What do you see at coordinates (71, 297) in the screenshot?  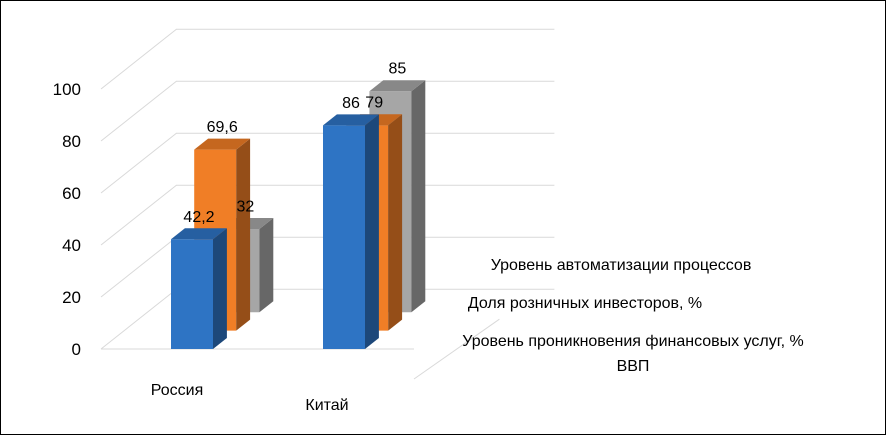 I see `y-tick-label: 20` at bounding box center [71, 297].